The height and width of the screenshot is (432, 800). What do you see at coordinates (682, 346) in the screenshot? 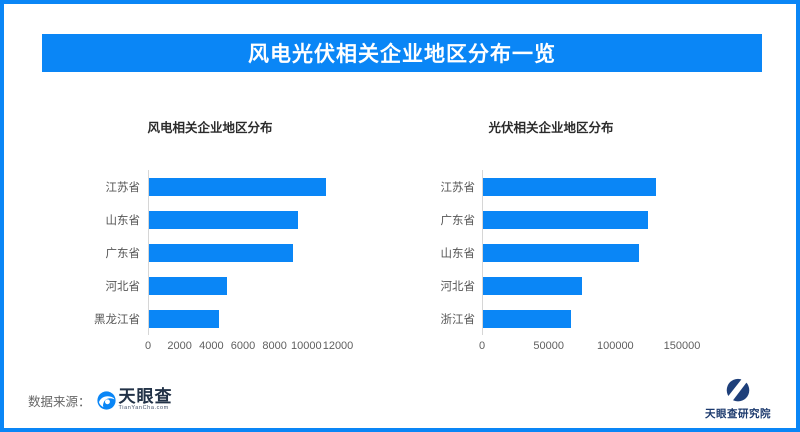
I see `x-tick-label: 150000` at bounding box center [682, 346].